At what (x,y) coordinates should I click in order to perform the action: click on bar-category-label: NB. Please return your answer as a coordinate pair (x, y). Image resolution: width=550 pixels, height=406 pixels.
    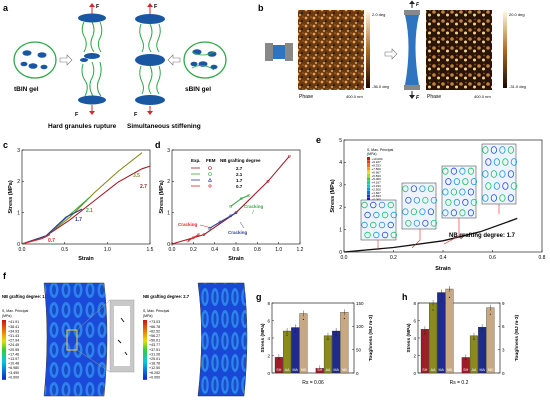
    Looking at the image, I should click on (304, 370).